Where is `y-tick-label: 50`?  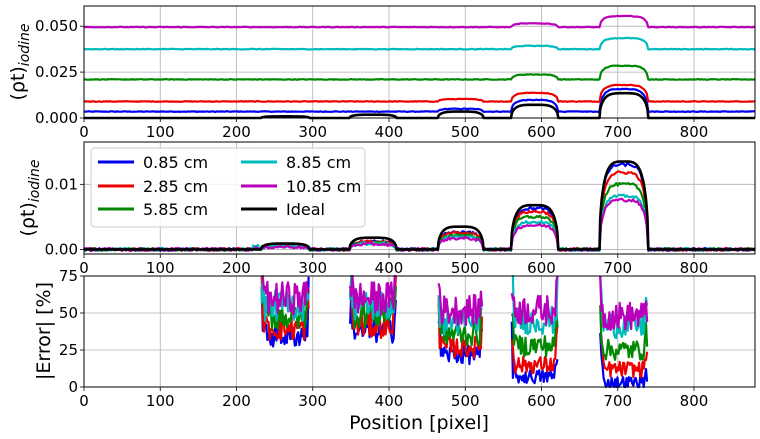 y-tick-label: 50 is located at coordinates (68, 313).